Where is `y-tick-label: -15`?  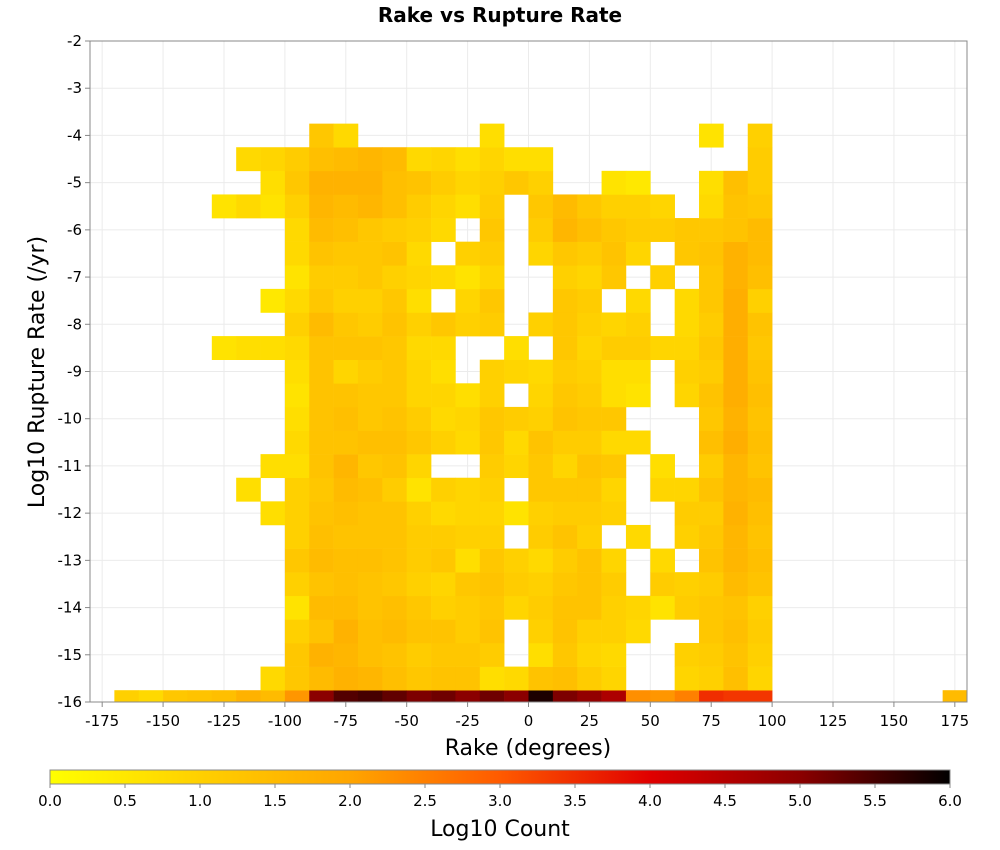
y-tick-label: -15 is located at coordinates (70, 655).